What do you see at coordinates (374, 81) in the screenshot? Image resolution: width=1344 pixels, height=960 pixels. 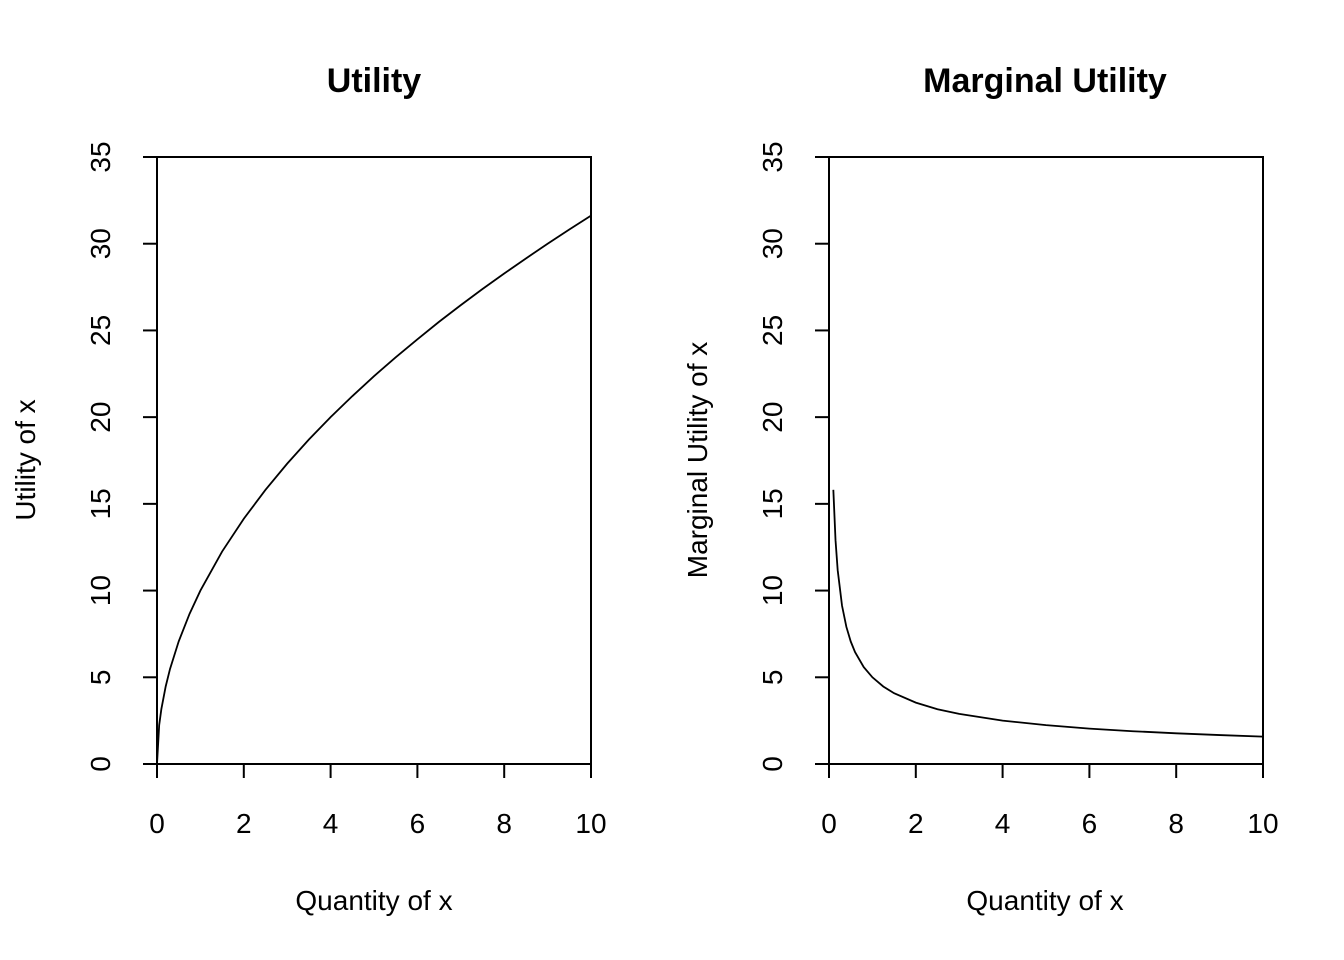 I see `chart-title: Utility` at bounding box center [374, 81].